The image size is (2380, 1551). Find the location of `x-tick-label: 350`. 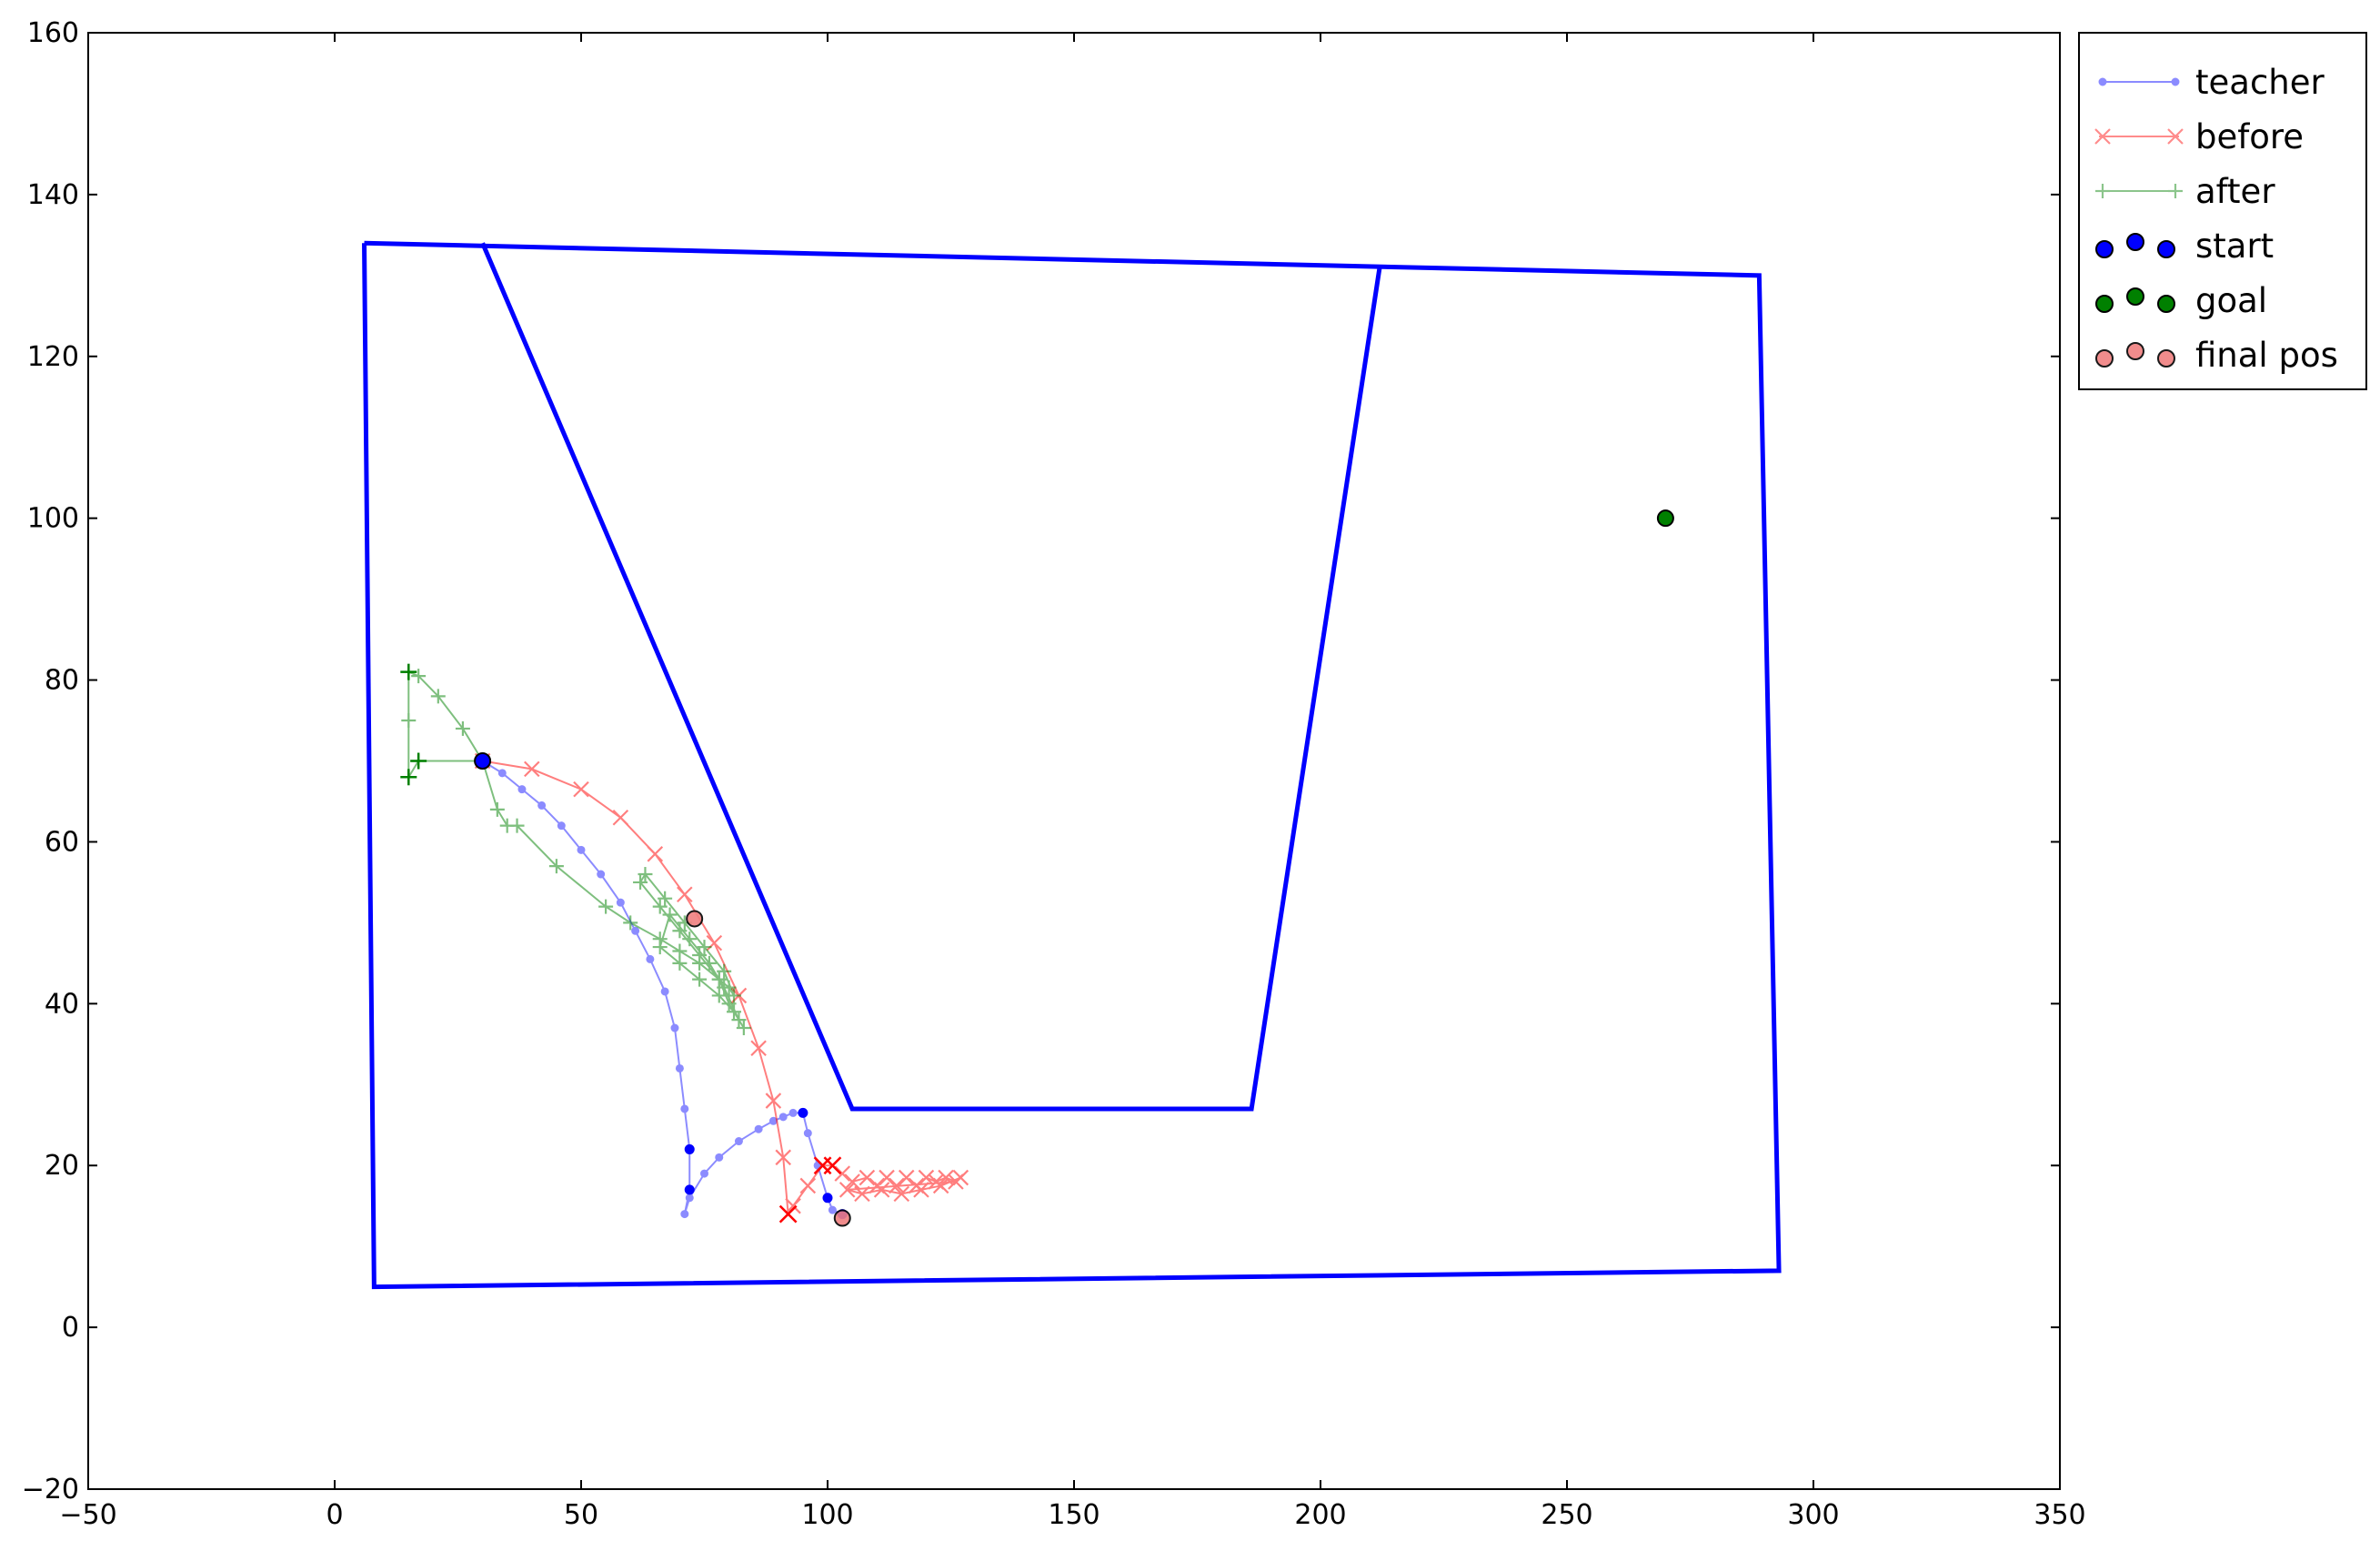

x-tick-label: 350 is located at coordinates (2059, 1515).